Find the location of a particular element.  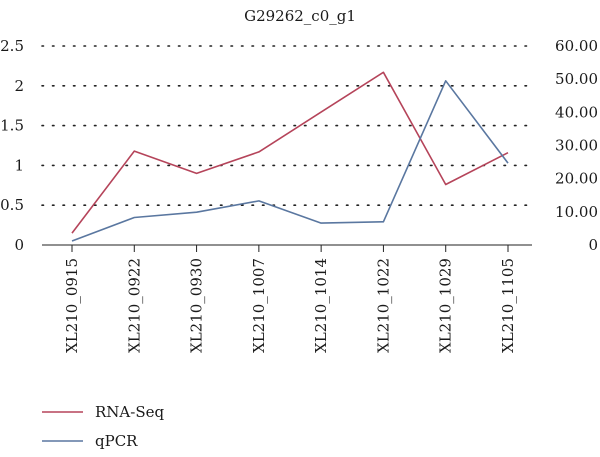

x-tick-label-7: XL210_1105 is located at coordinates (508, 305).